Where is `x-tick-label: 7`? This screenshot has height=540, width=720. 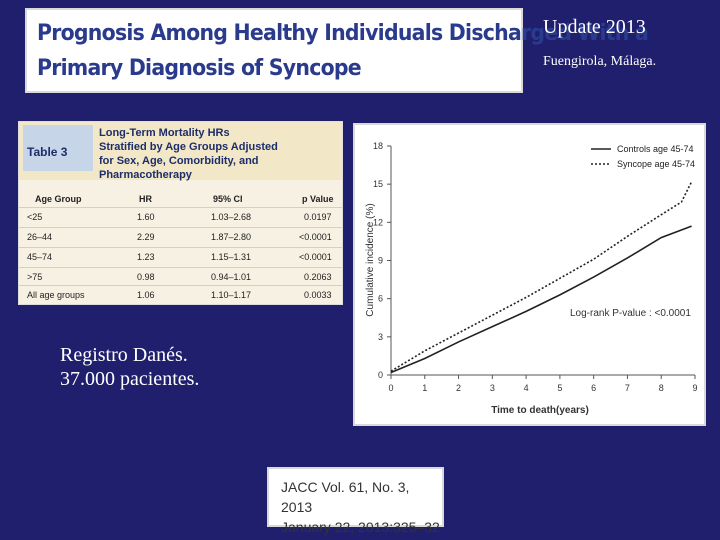 x-tick-label: 7 is located at coordinates (627, 388).